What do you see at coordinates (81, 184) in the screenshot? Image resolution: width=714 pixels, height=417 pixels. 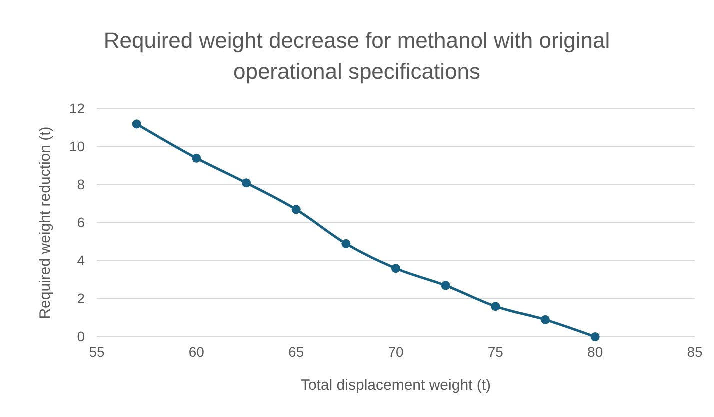 I see `y-tick-label: 8` at bounding box center [81, 184].